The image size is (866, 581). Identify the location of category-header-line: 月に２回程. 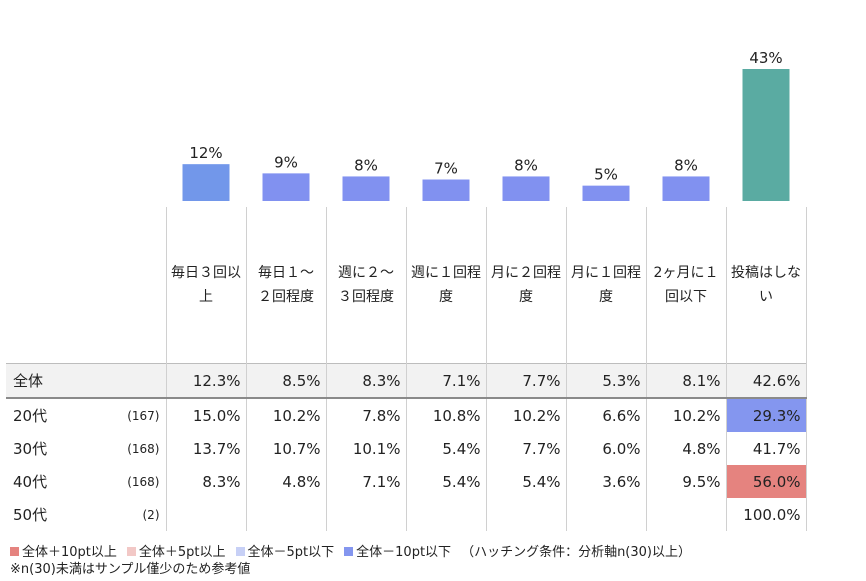
(526, 273).